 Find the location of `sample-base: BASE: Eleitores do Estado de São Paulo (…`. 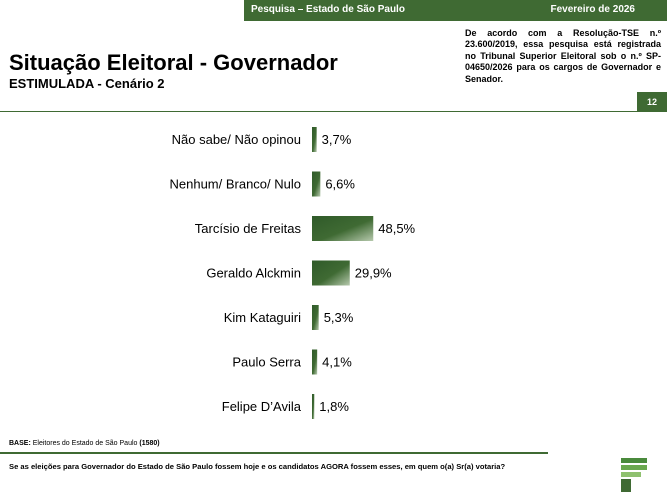

sample-base: BASE: Eleitores do Estado de São Paulo (… is located at coordinates (84, 443).